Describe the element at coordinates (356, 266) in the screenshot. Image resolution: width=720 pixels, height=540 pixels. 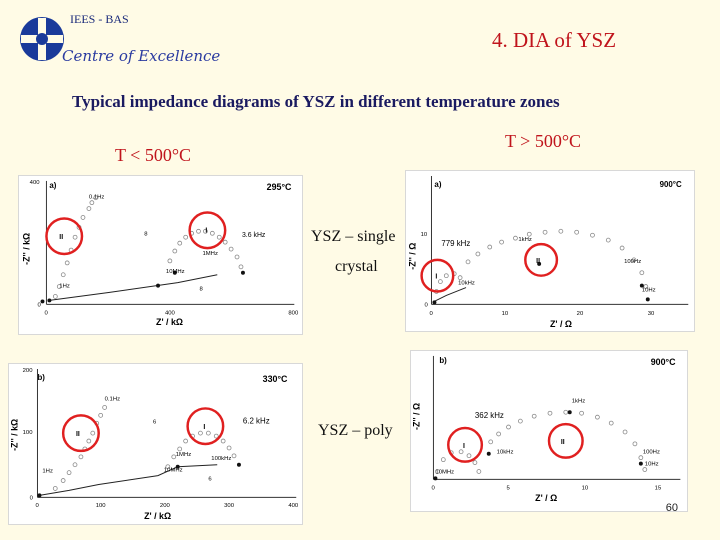
I see `ysz-single-label-line2: crystal` at that location.